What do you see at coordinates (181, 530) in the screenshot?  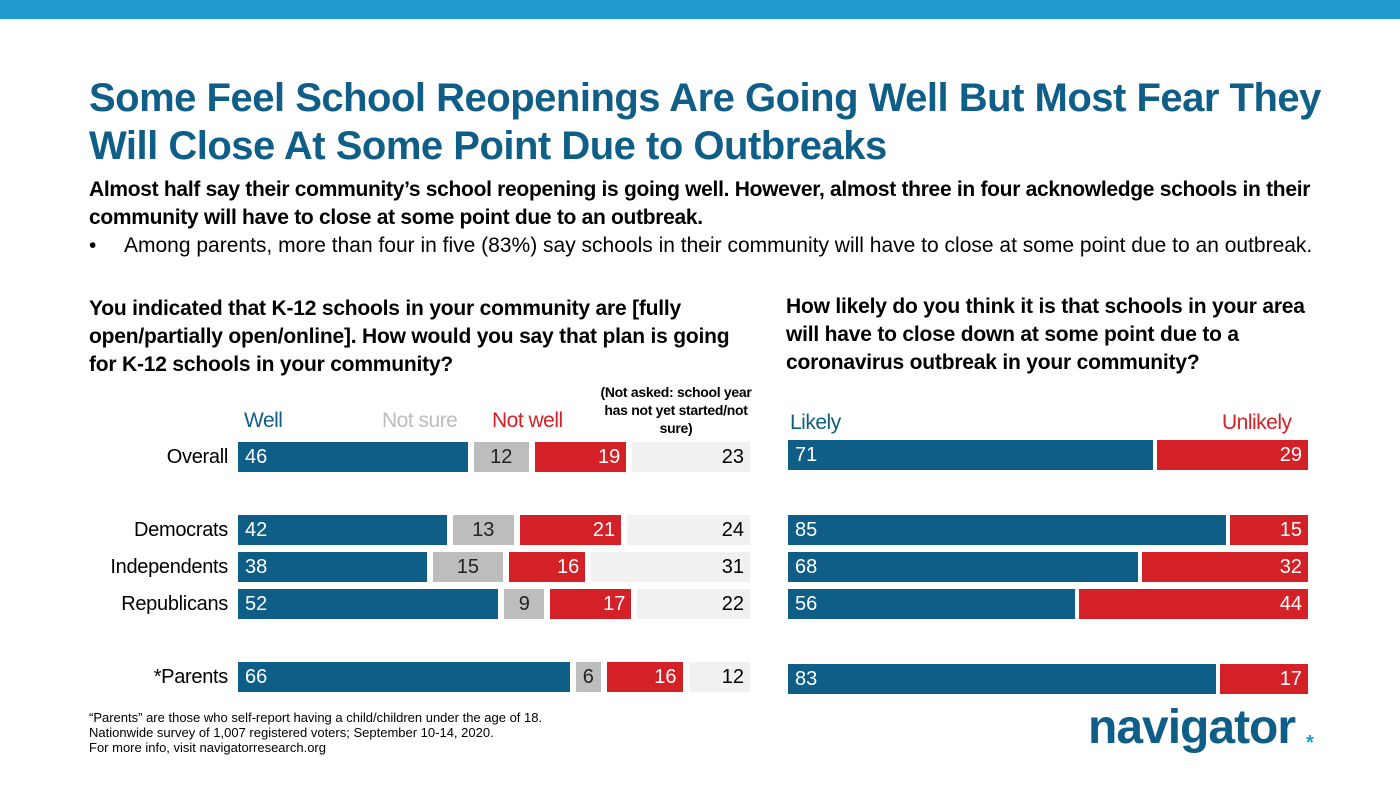 I see `row-label-democrats: Democrats` at bounding box center [181, 530].